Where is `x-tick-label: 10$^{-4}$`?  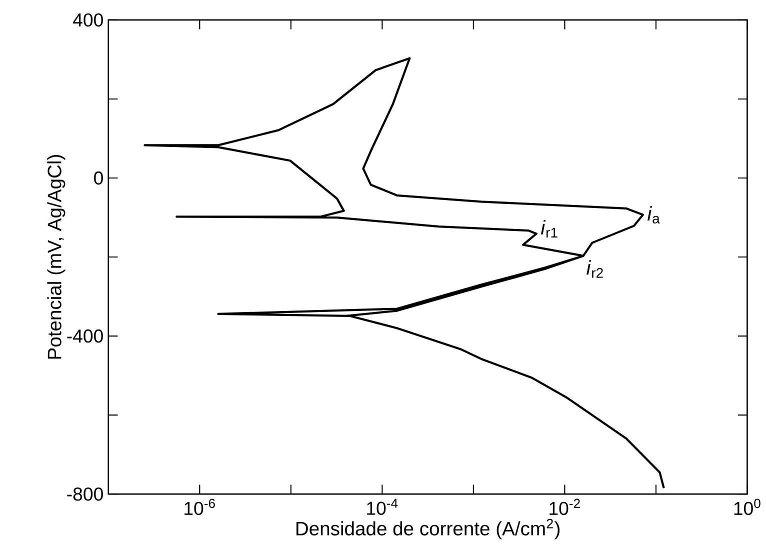 x-tick-label: 10$^{-4}$ is located at coordinates (382, 506).